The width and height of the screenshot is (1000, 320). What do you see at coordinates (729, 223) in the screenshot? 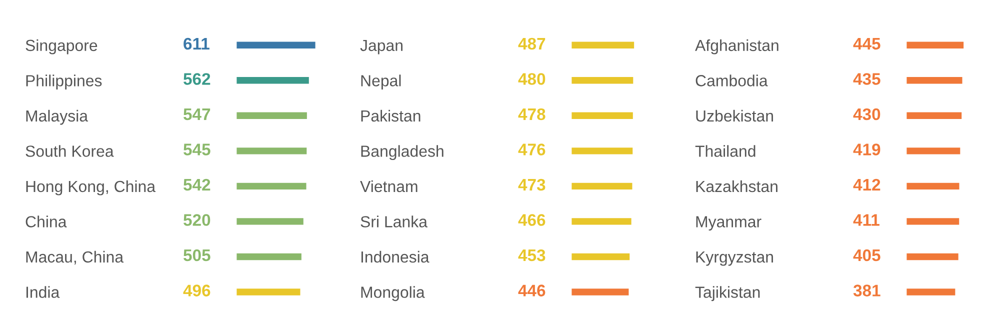
I see `y-tick-label: Myanmar` at bounding box center [729, 223].